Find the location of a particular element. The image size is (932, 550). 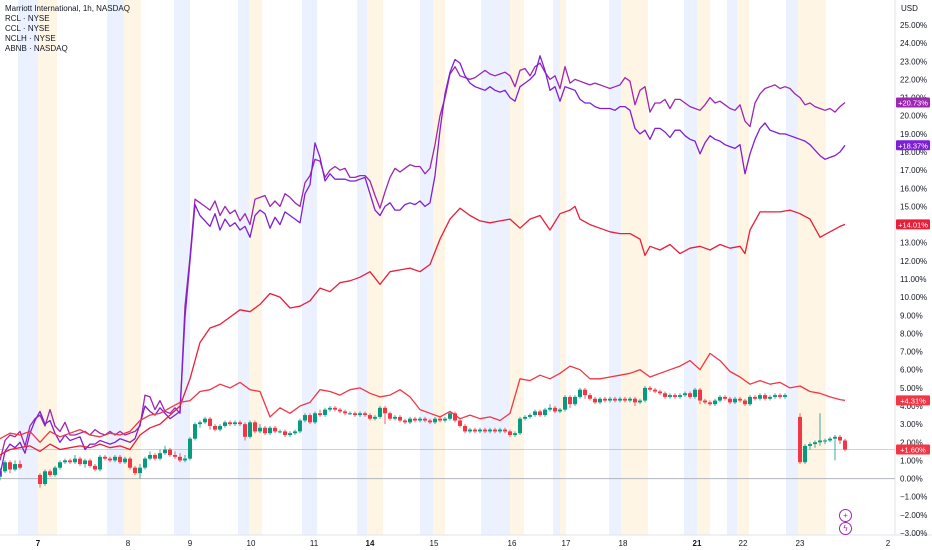

y-tick-label: −1.00% is located at coordinates (913, 497).